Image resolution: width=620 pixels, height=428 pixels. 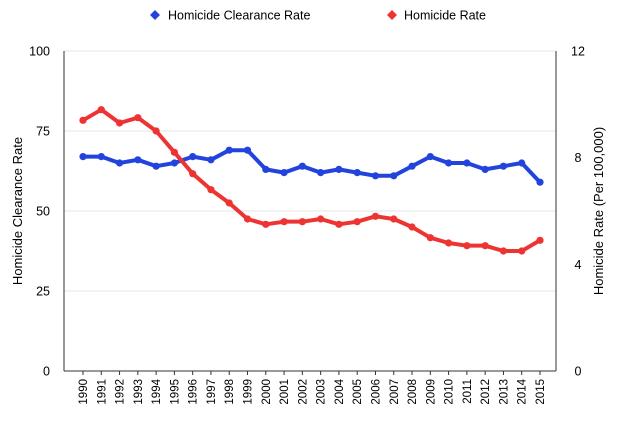 What do you see at coordinates (394, 219) in the screenshot?
I see `point-homicide-rate-2007` at bounding box center [394, 219].